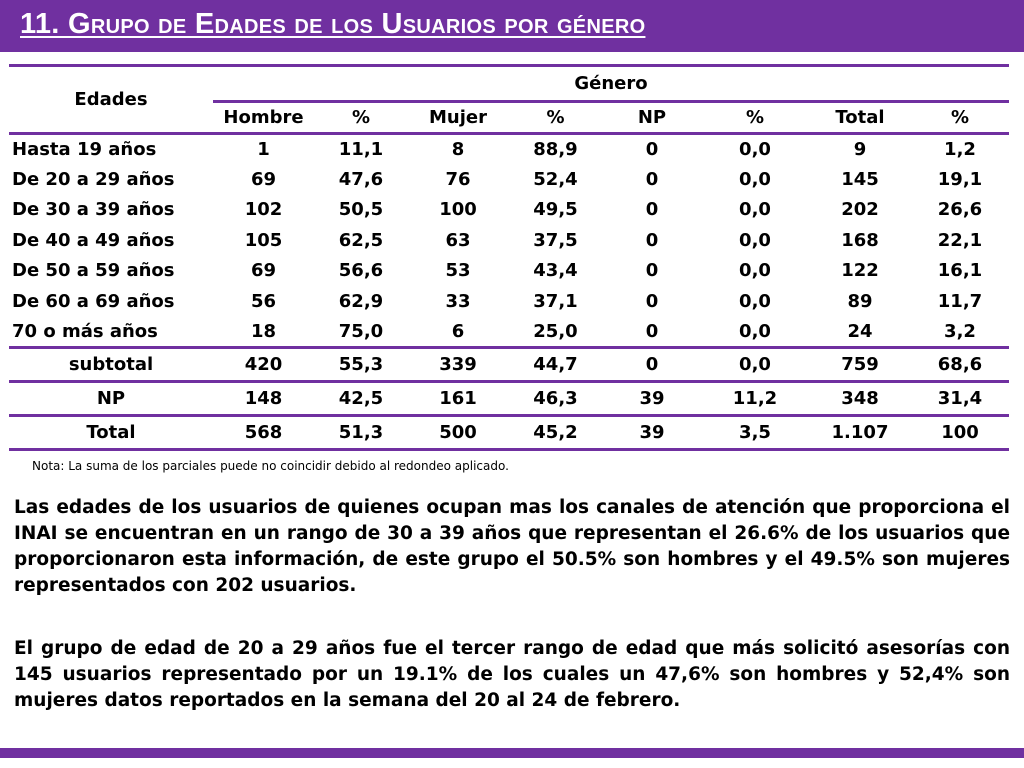  I want to click on summary-value-cell: 0, so click(652, 365).